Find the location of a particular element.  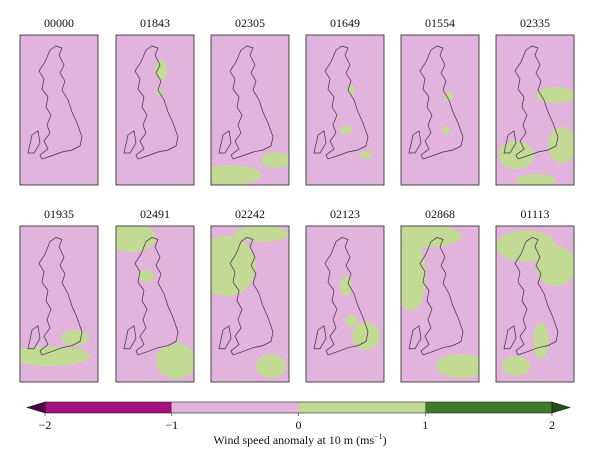

panel-title: 02305 is located at coordinates (250, 23).